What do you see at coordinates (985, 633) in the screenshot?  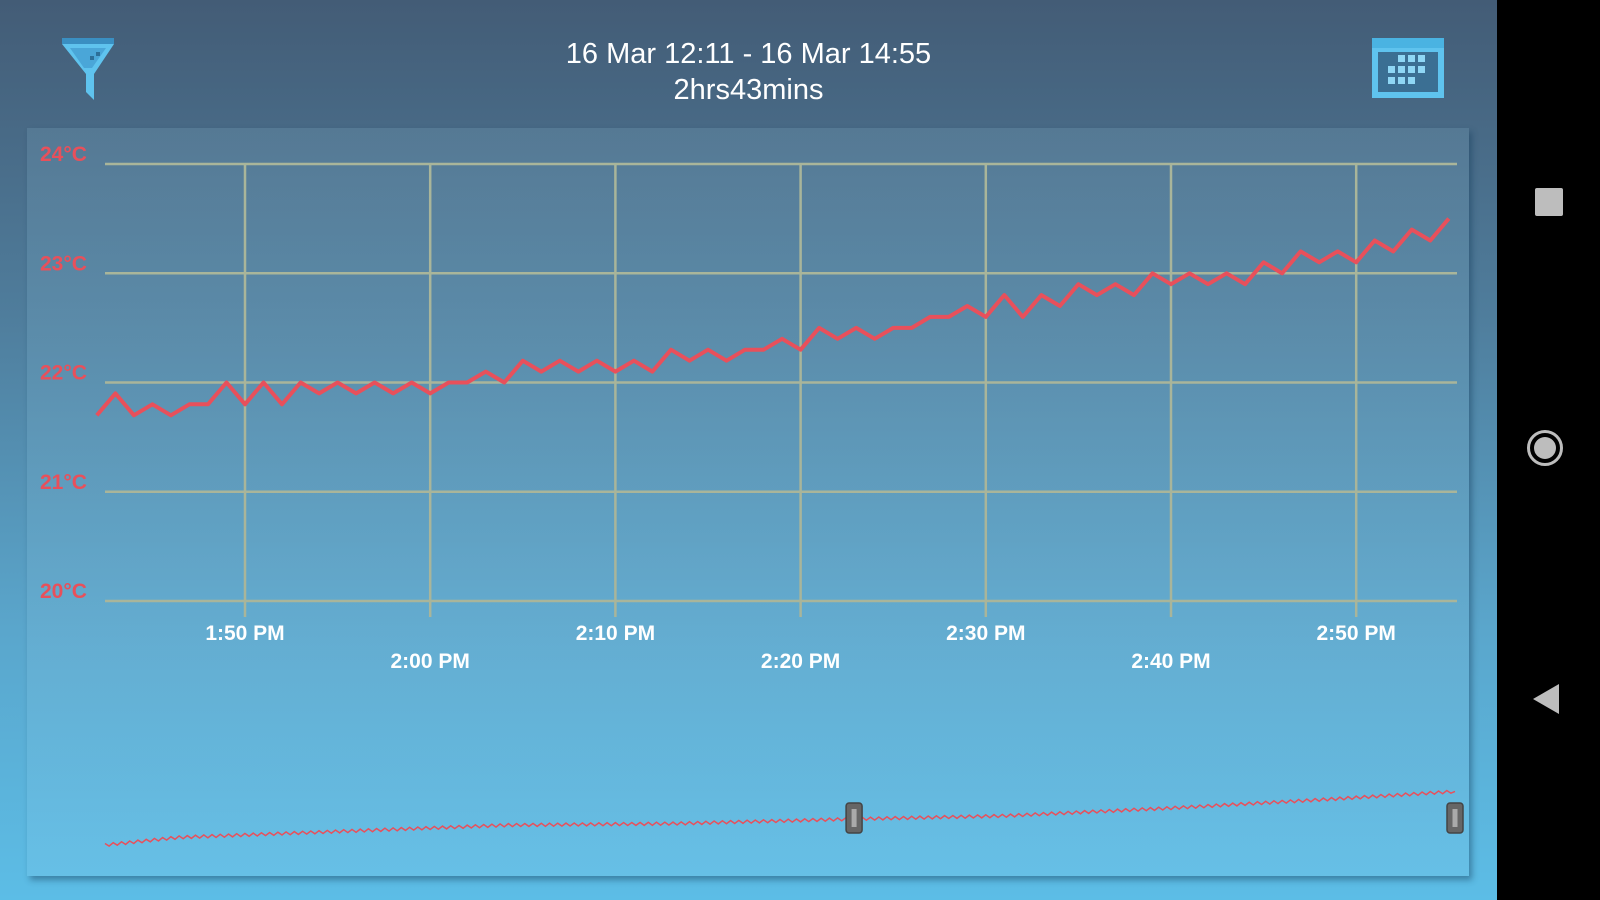 I see `x-tick-label: 2:30 PM` at bounding box center [985, 633].